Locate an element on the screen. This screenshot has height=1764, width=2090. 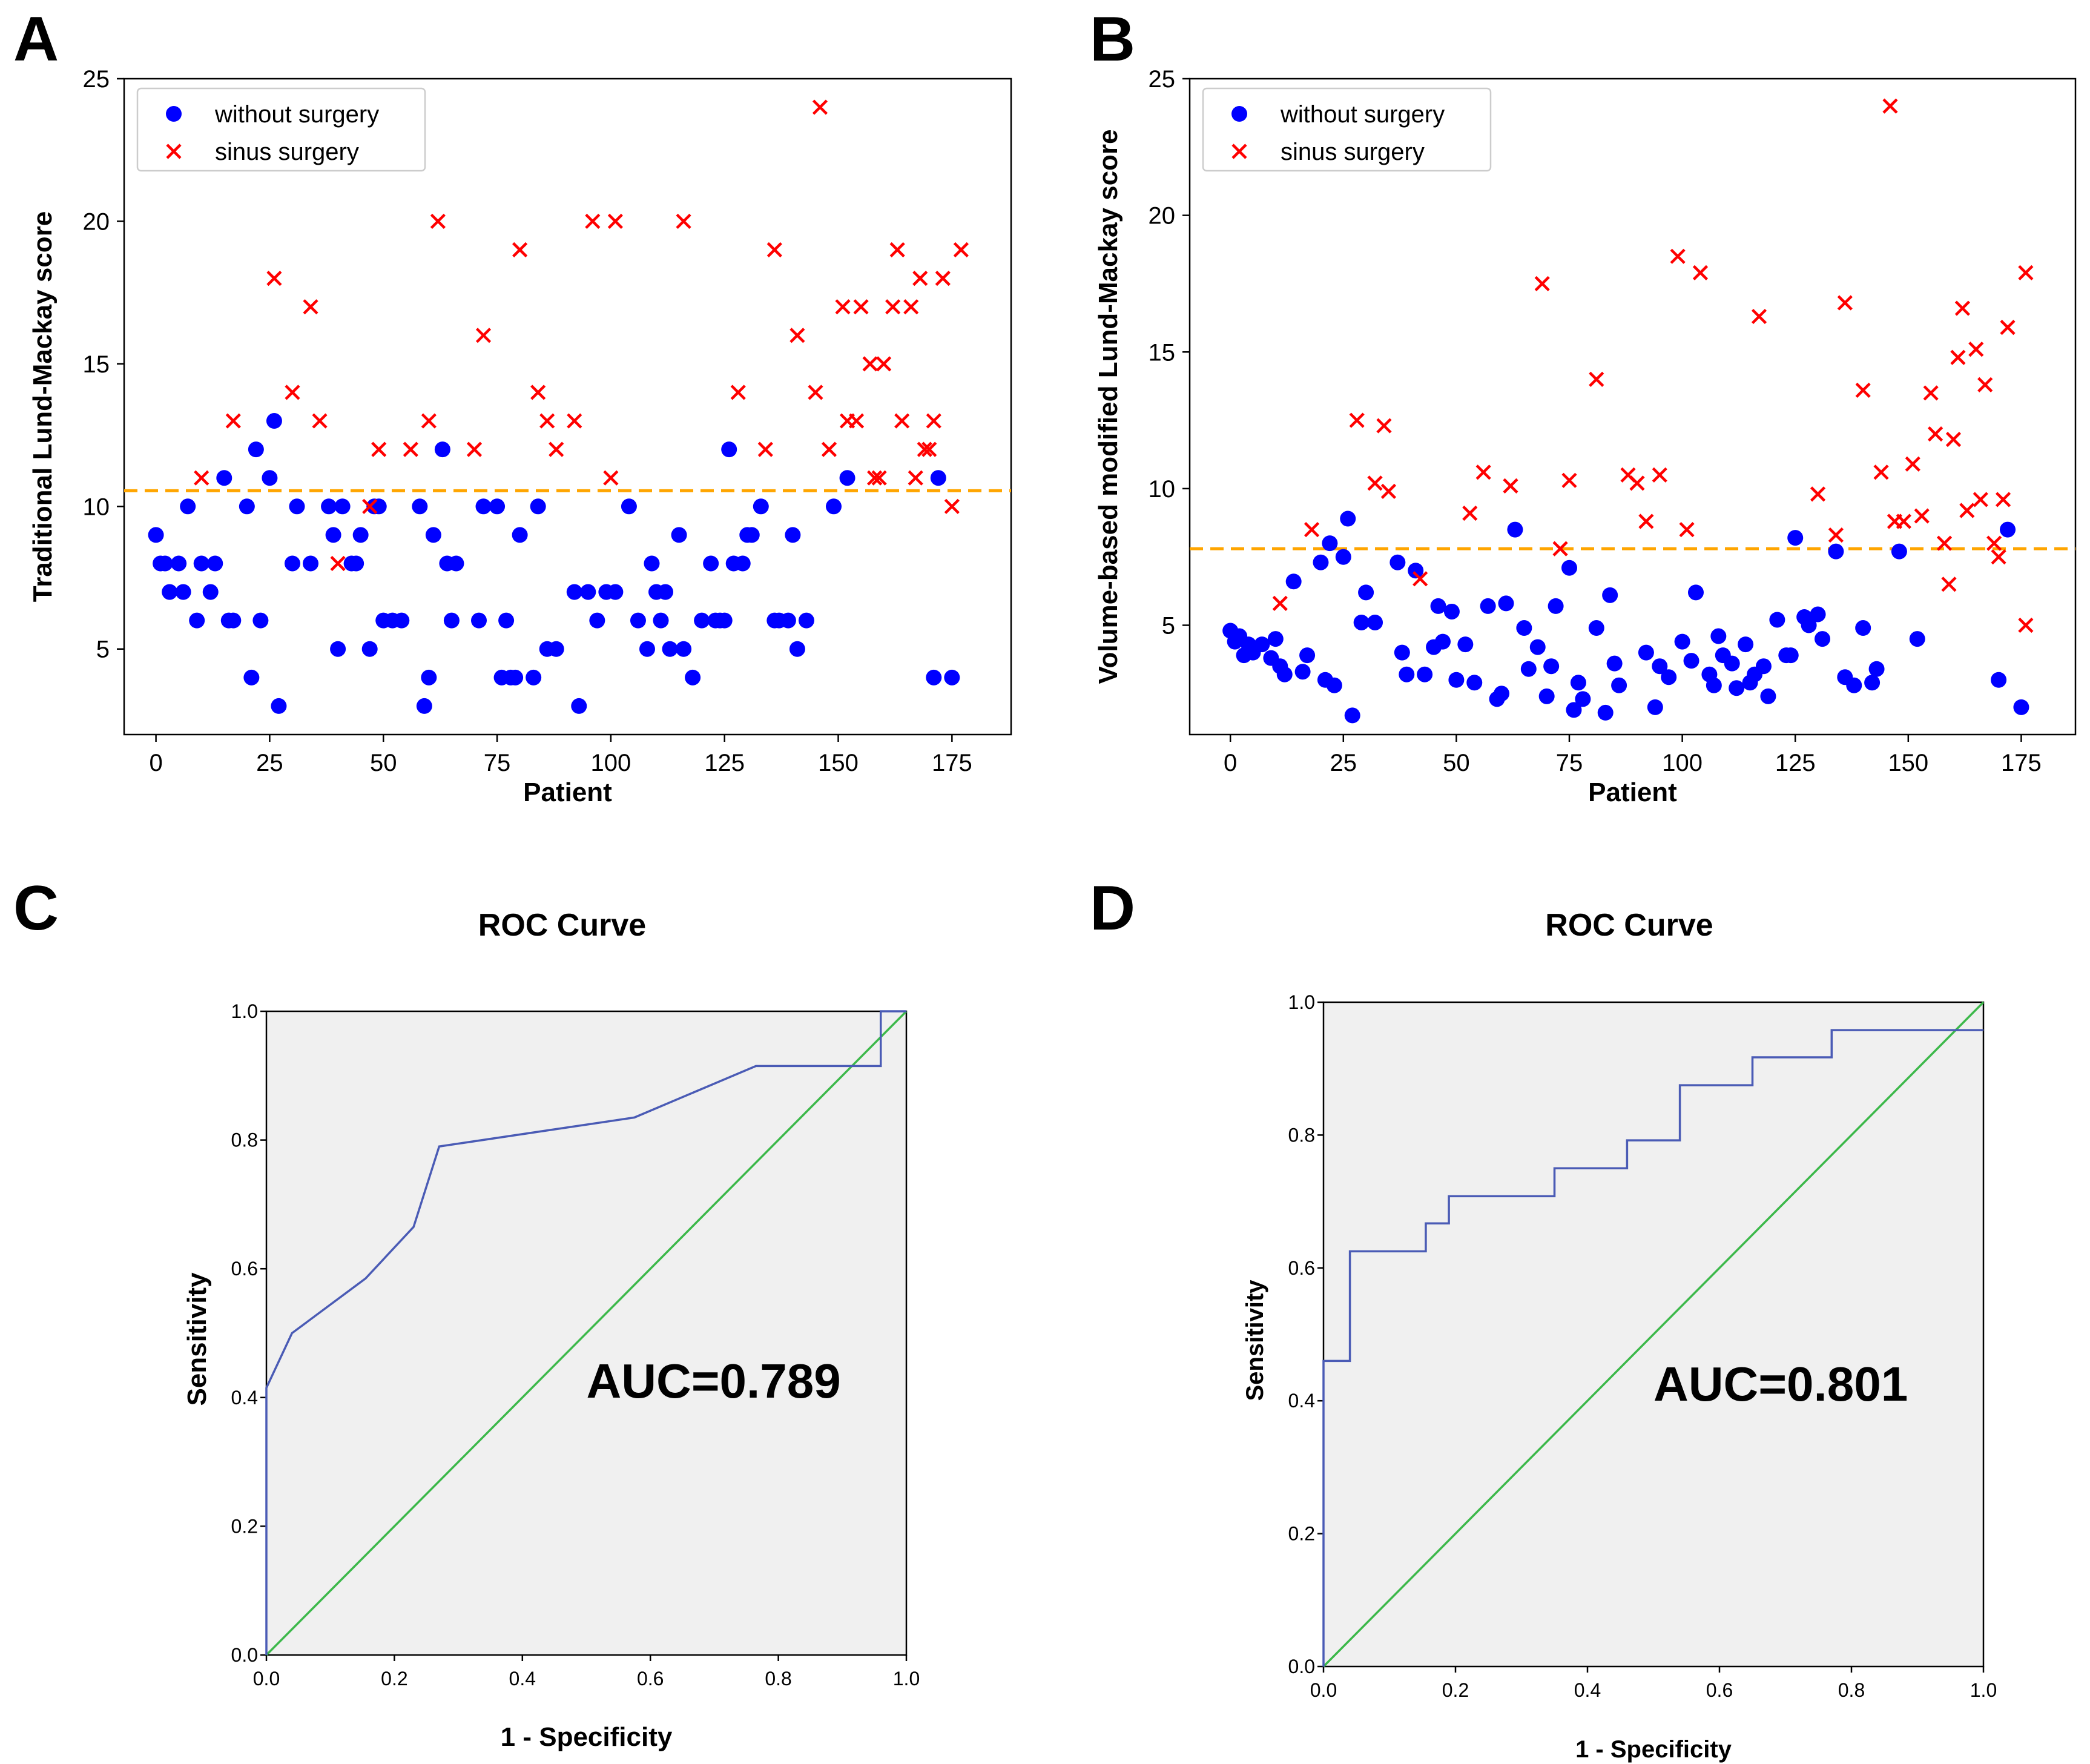
y-tick-label: 0.6 is located at coordinates (244, 1269).